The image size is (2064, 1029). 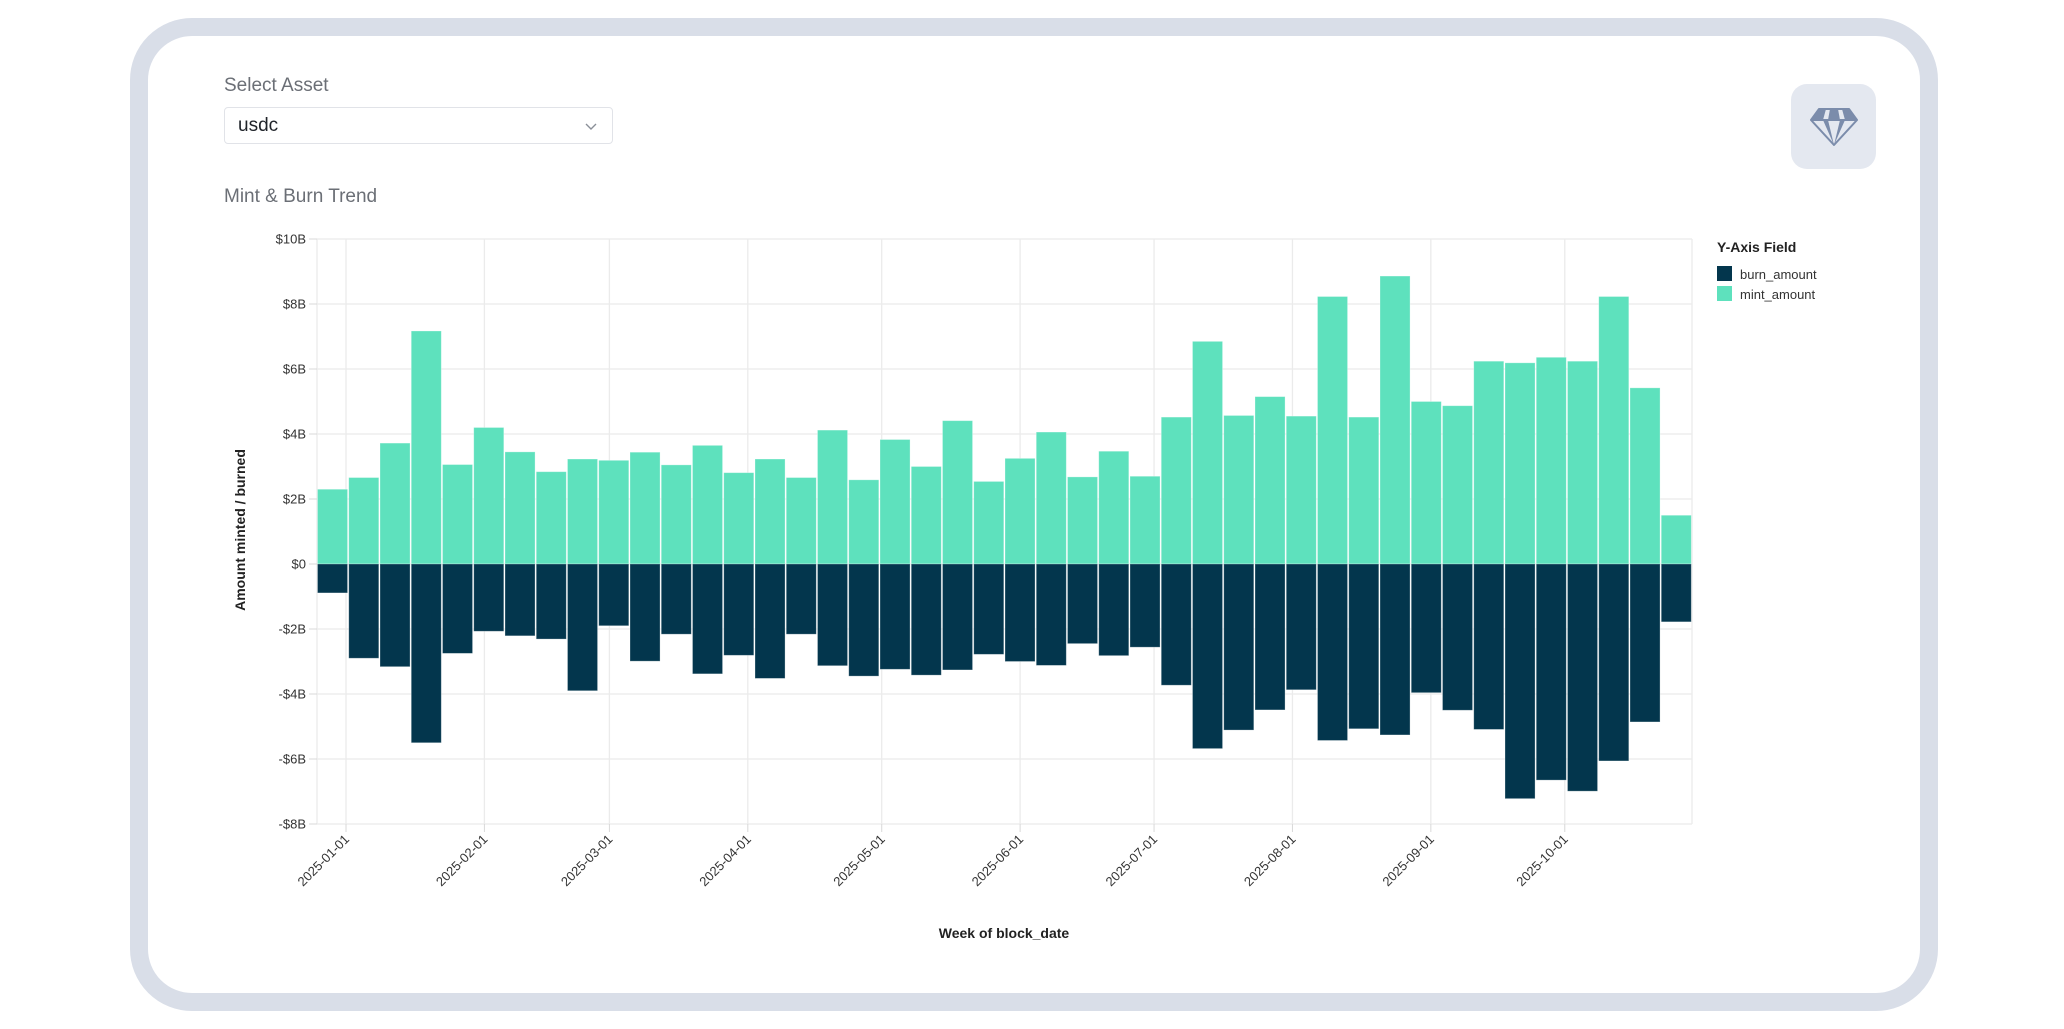 What do you see at coordinates (1756, 247) in the screenshot?
I see `legend-title: Y-Axis Field` at bounding box center [1756, 247].